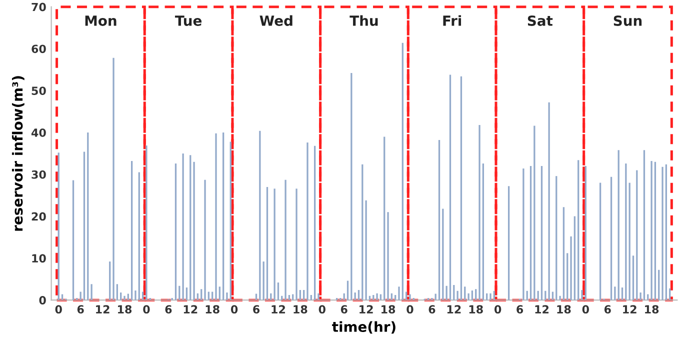 The height and width of the screenshot is (341, 684). I want to click on annotation: Sat, so click(540, 20).